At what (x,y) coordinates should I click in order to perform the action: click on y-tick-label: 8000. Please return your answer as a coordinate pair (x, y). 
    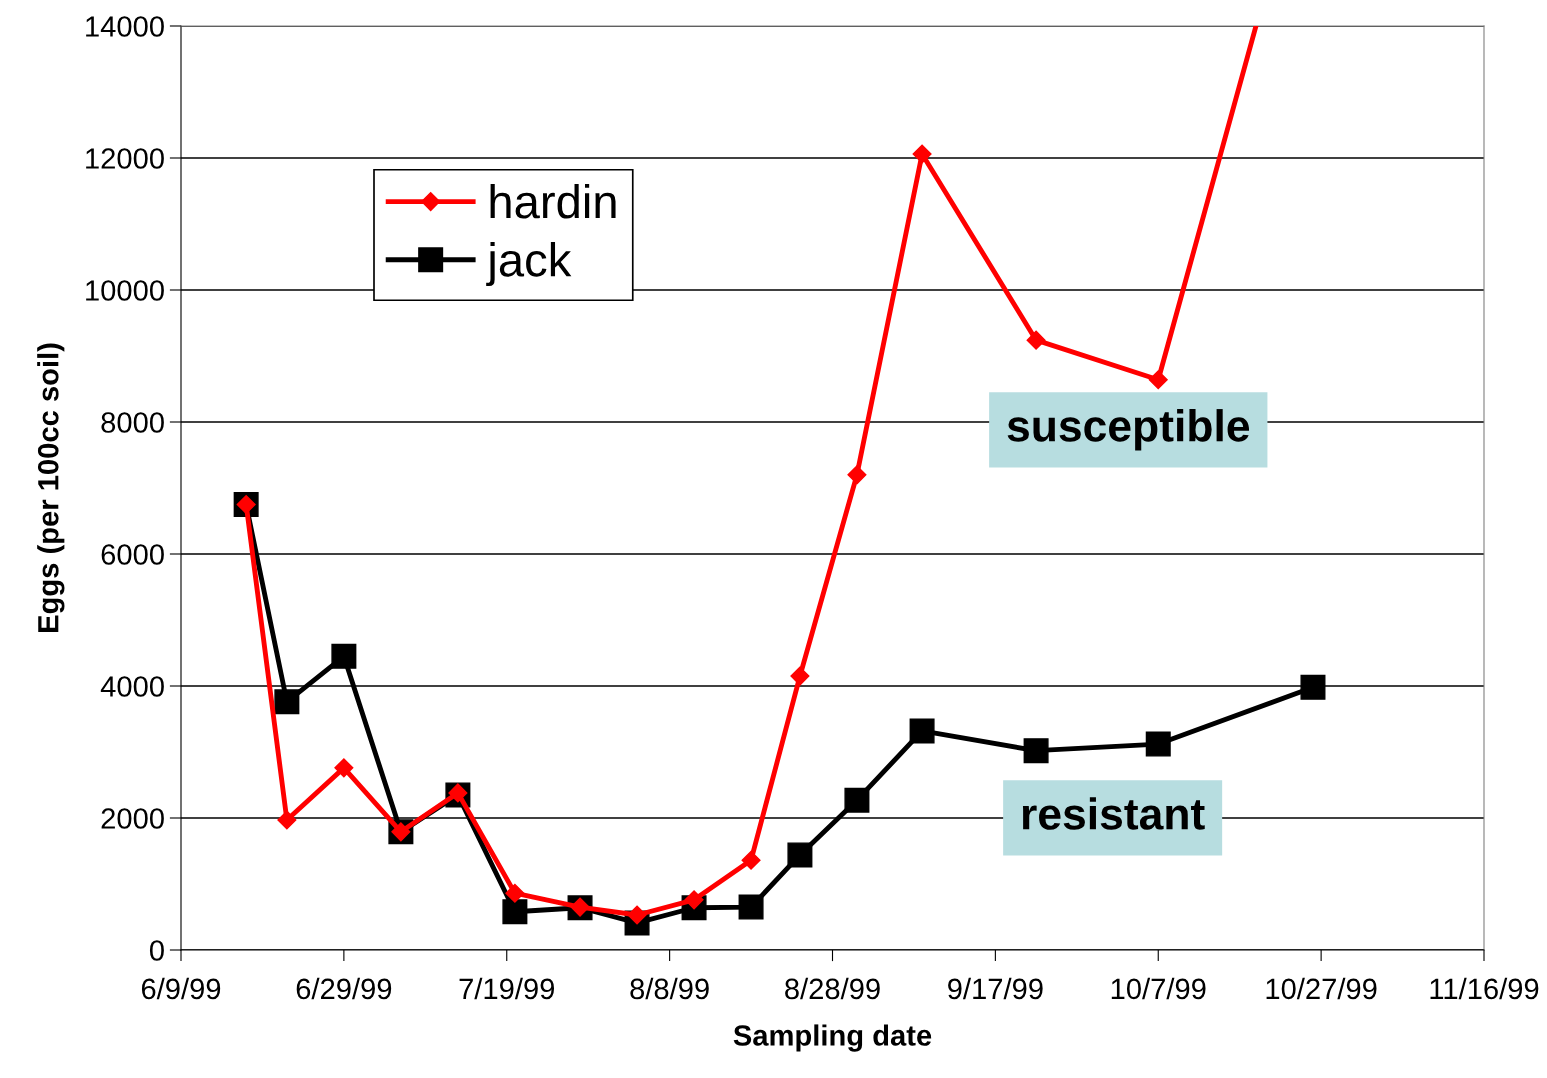
    Looking at the image, I should click on (132, 422).